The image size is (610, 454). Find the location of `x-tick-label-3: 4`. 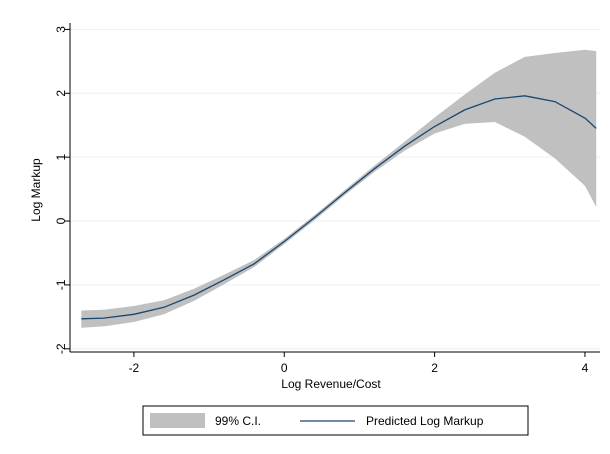

x-tick-label-3: 4 is located at coordinates (585, 368).